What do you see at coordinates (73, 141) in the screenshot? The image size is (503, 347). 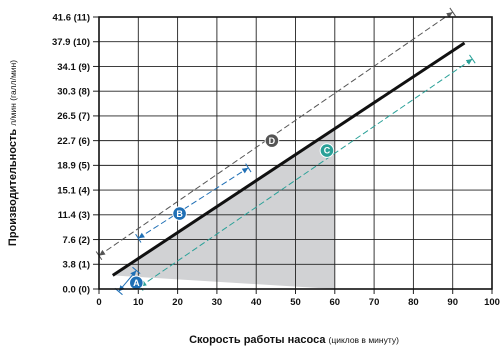 I see `y-tick-label: 22.7 (6)` at bounding box center [73, 141].